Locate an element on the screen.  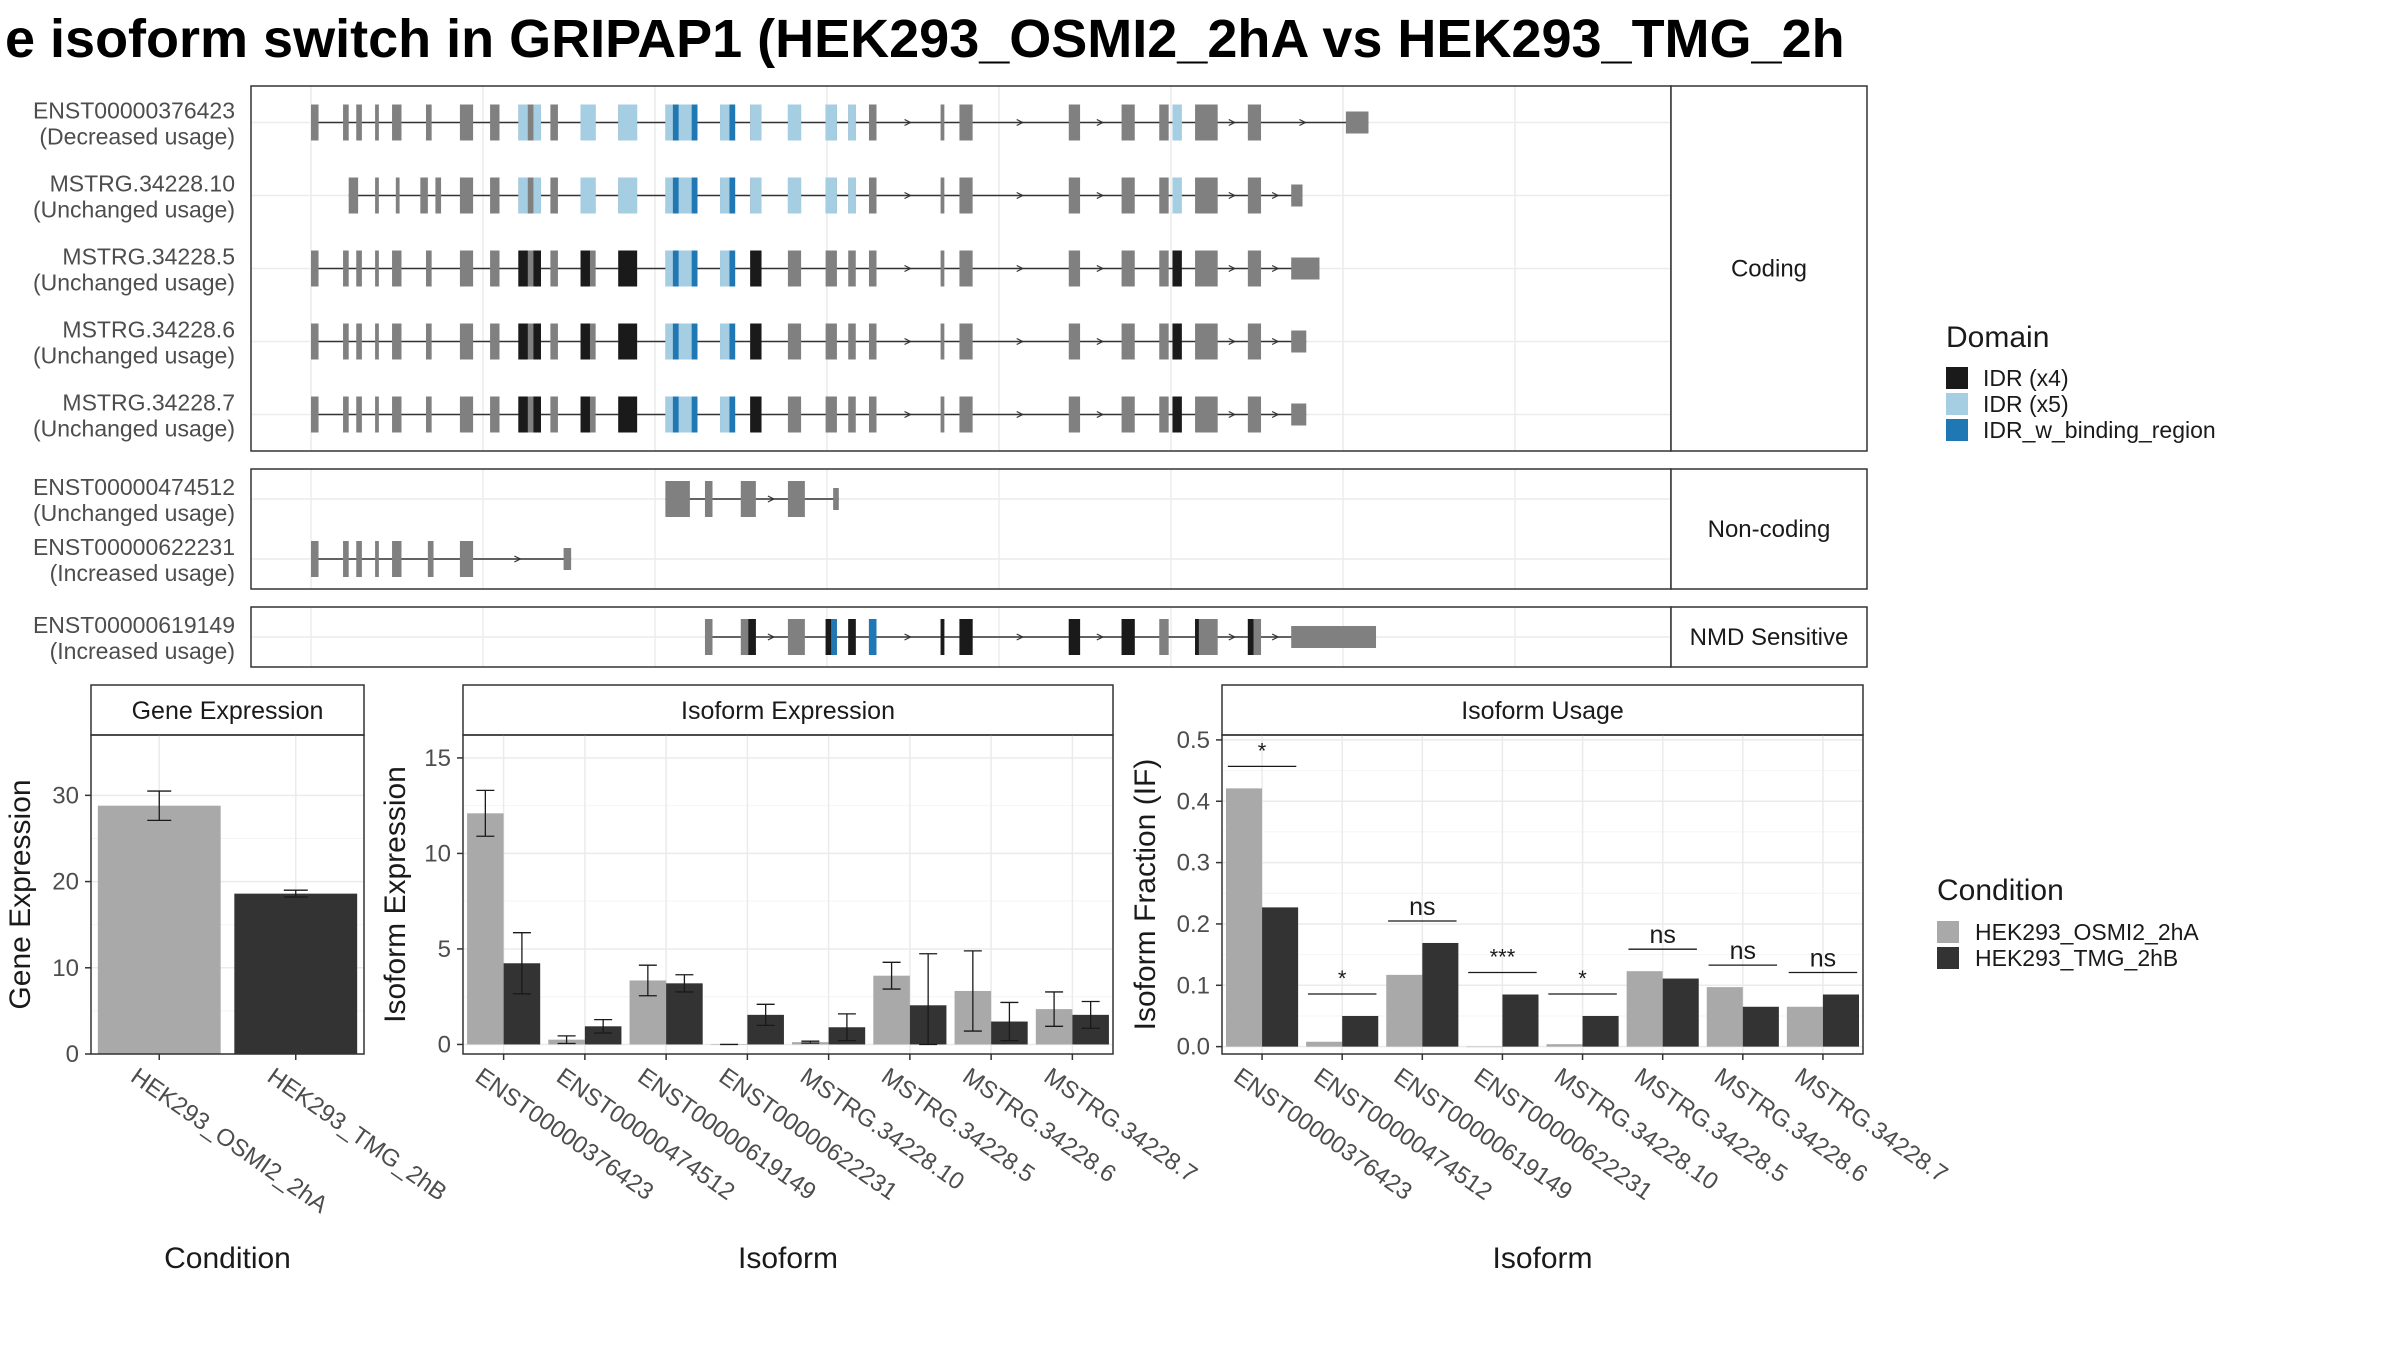
y-axis-title: Gene Expression is located at coordinates (20, 894).